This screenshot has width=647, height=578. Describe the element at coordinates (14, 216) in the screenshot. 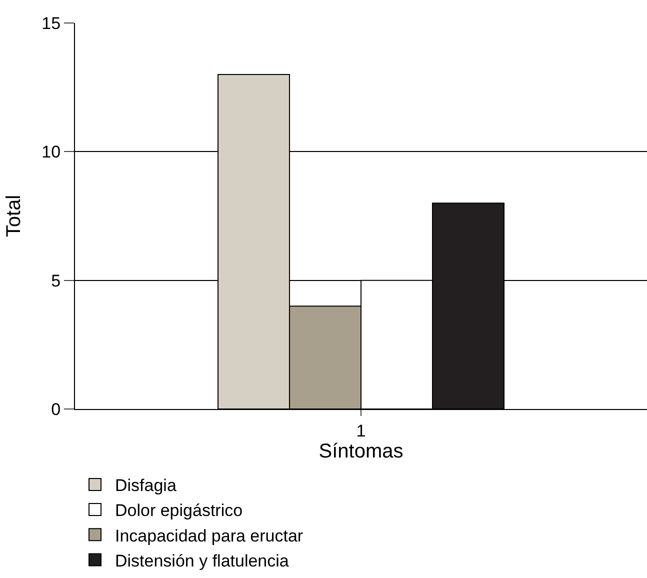

I see `y-axis-title: Total` at that location.